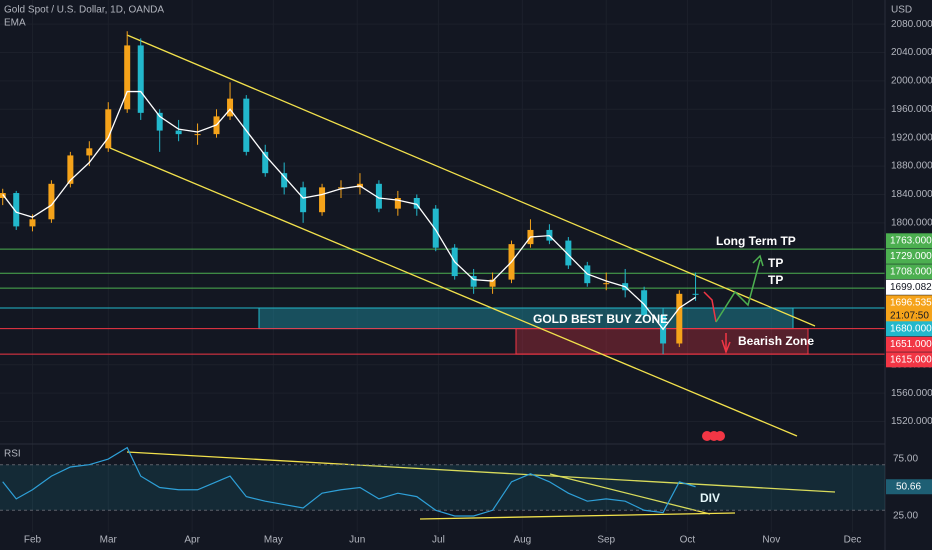 The image size is (932, 550). I want to click on y-tick-label: 1960.000, so click(911, 109).